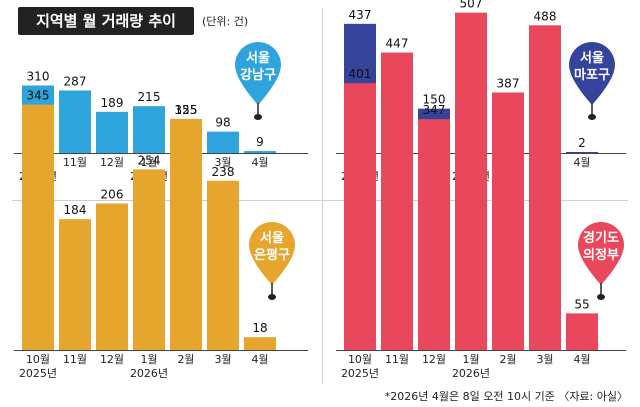 This screenshot has width=640, height=407. What do you see at coordinates (582, 143) in the screenshot?
I see `data-label: 2` at bounding box center [582, 143].